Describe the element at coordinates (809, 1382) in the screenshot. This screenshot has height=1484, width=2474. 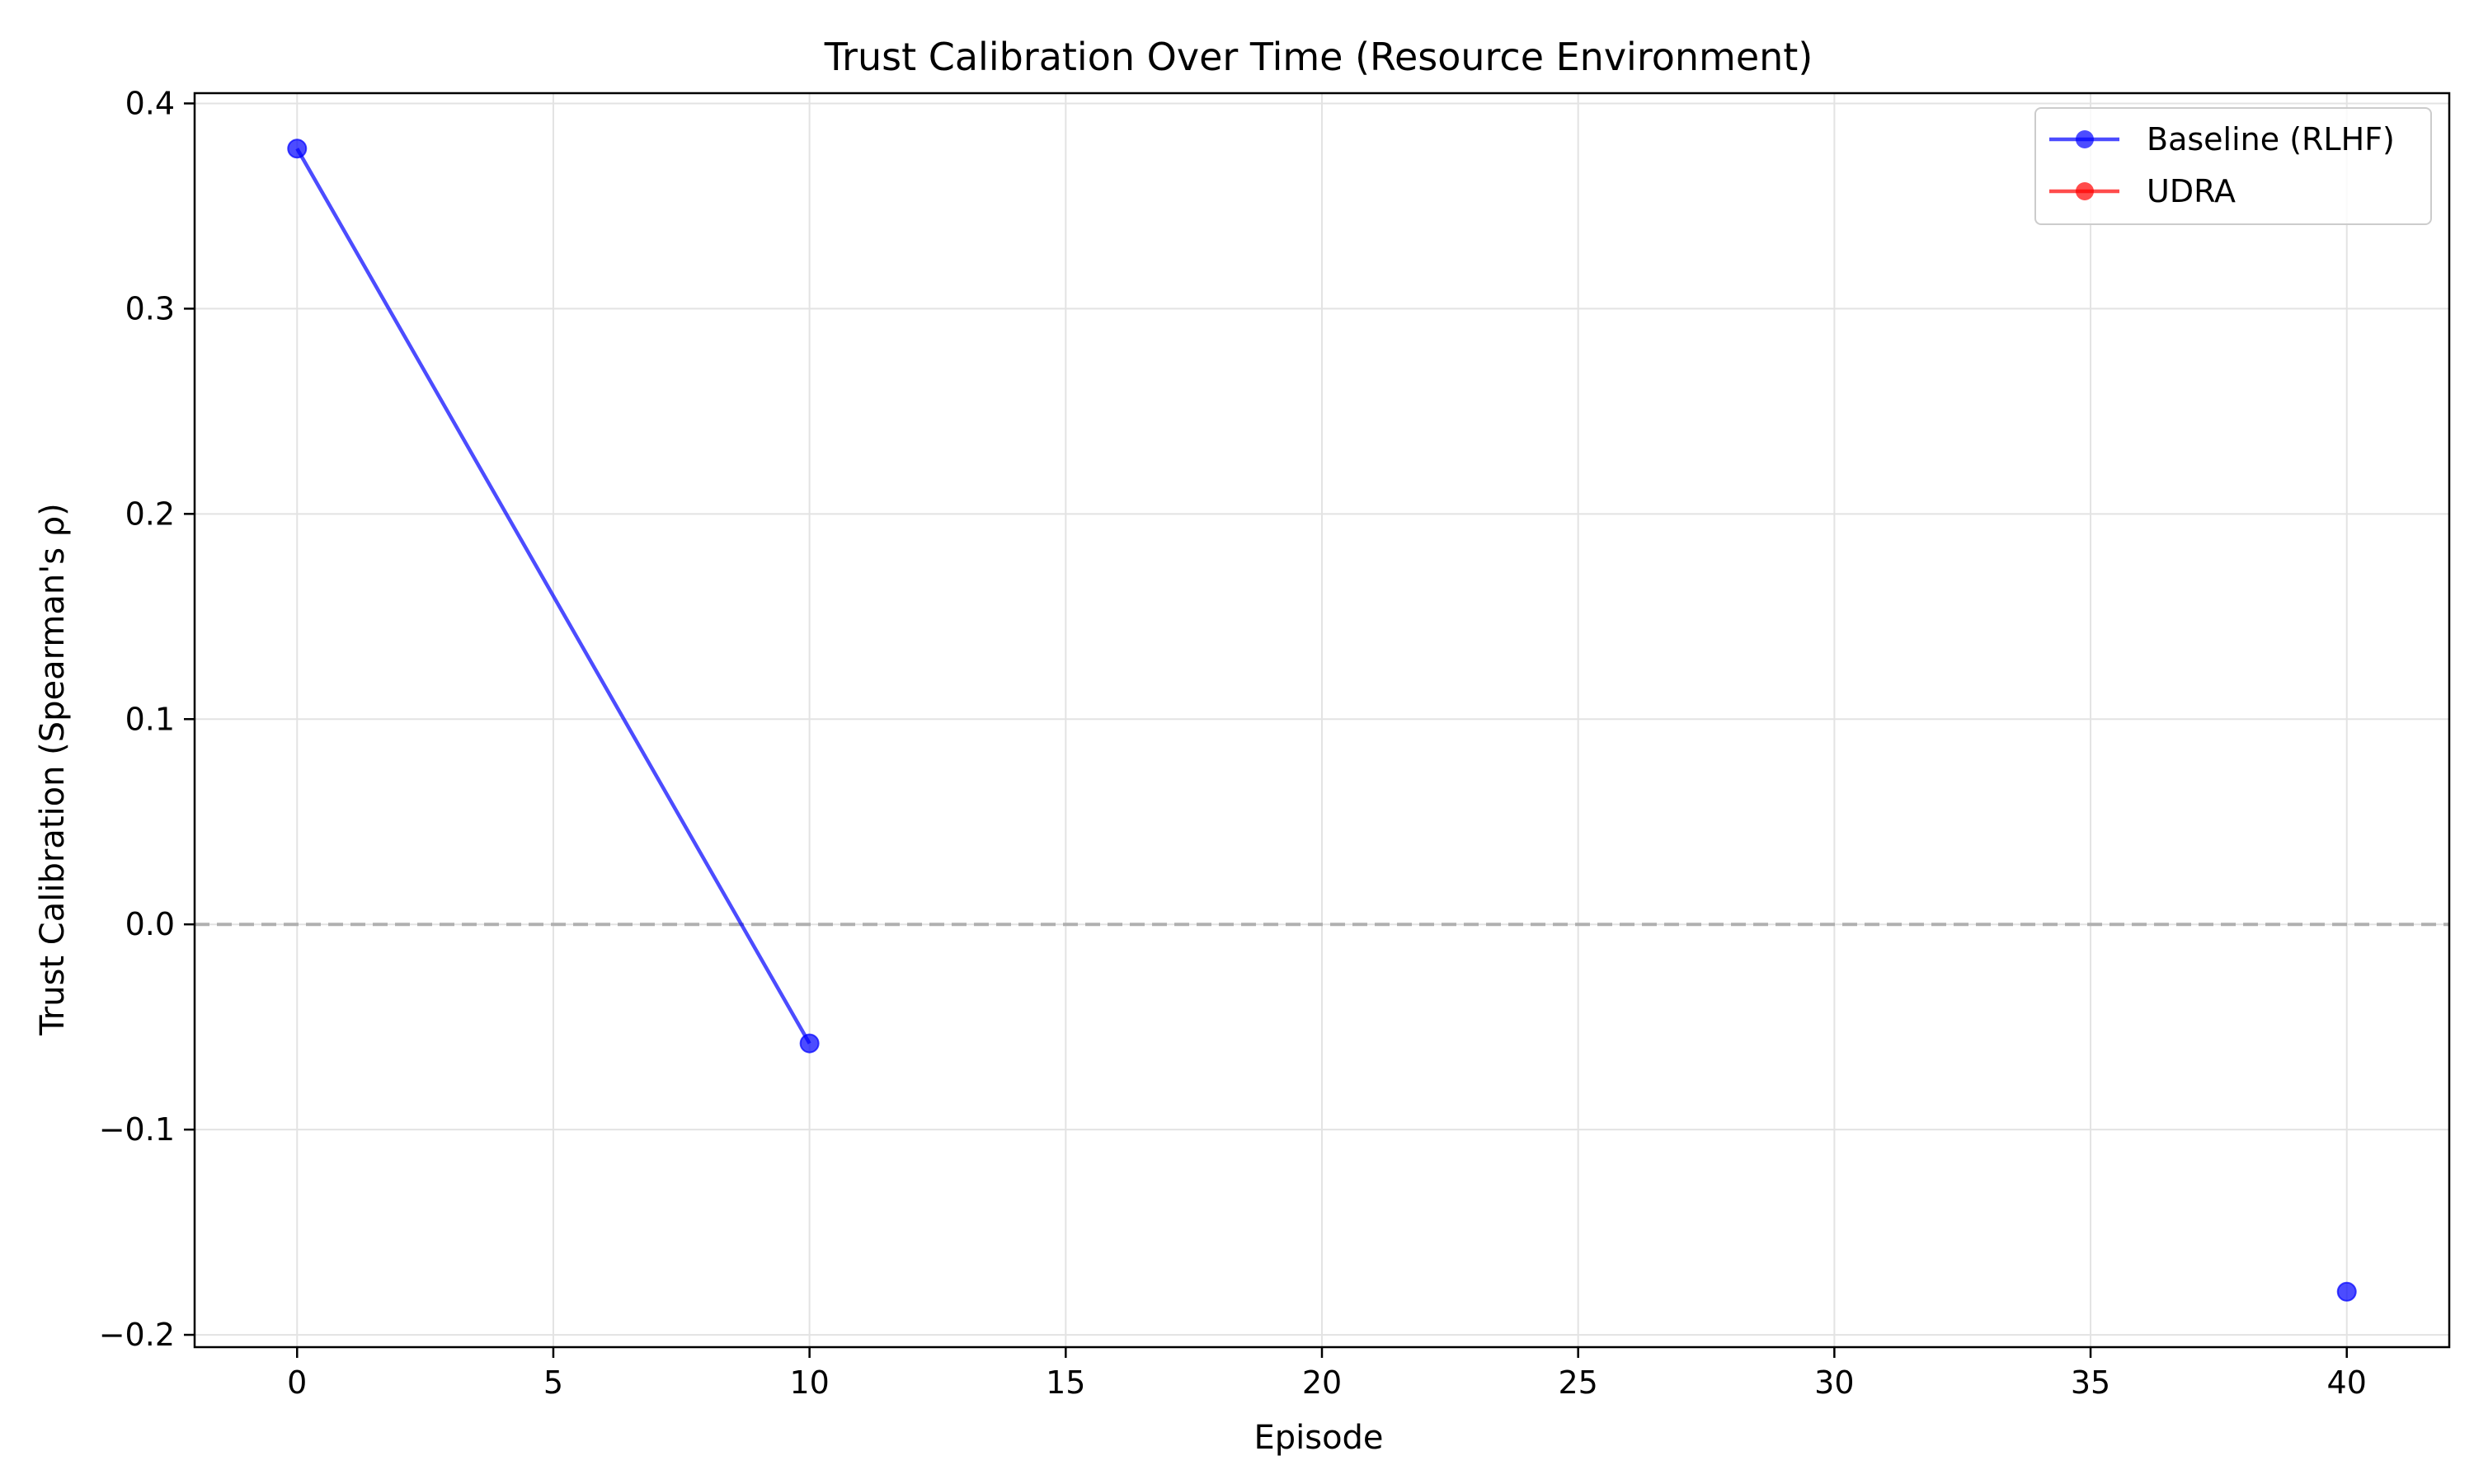
I see `x-tick-label: 10` at that location.